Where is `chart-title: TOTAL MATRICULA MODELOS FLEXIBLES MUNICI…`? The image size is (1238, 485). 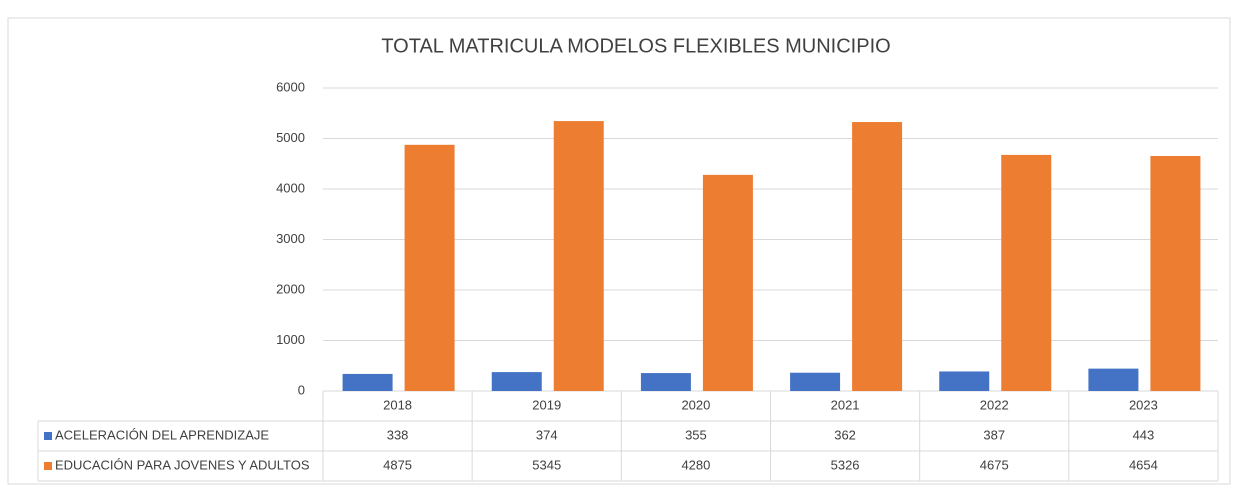 chart-title: TOTAL MATRICULA MODELOS FLEXIBLES MUNICI… is located at coordinates (635, 46).